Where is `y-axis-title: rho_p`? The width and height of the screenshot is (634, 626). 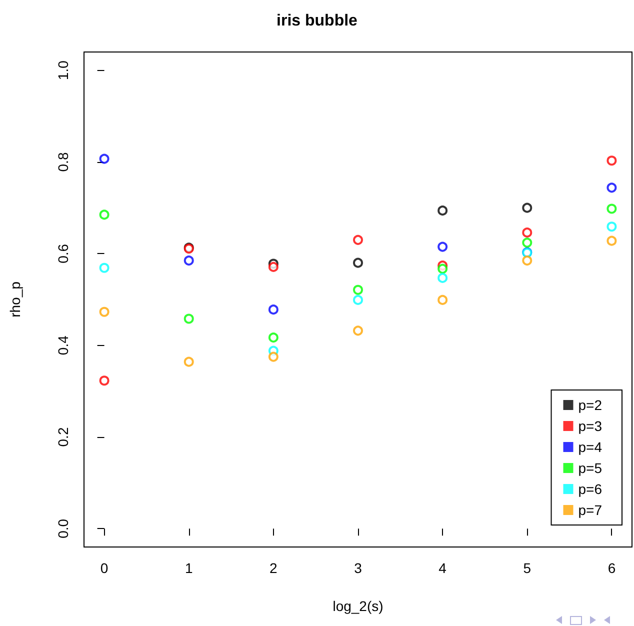
y-axis-title: rho_p is located at coordinates (15, 299).